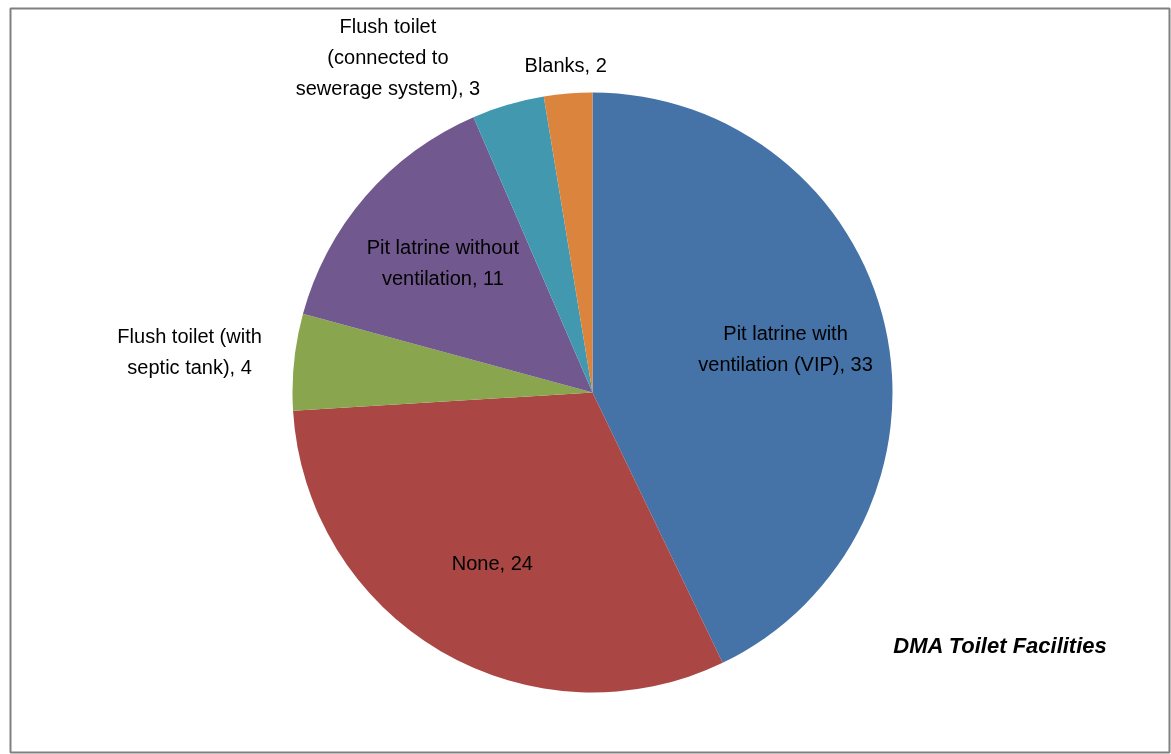  Describe the element at coordinates (785, 348) in the screenshot. I see `slice-label: Pit latrine with ventilation (VIP), 33` at that location.